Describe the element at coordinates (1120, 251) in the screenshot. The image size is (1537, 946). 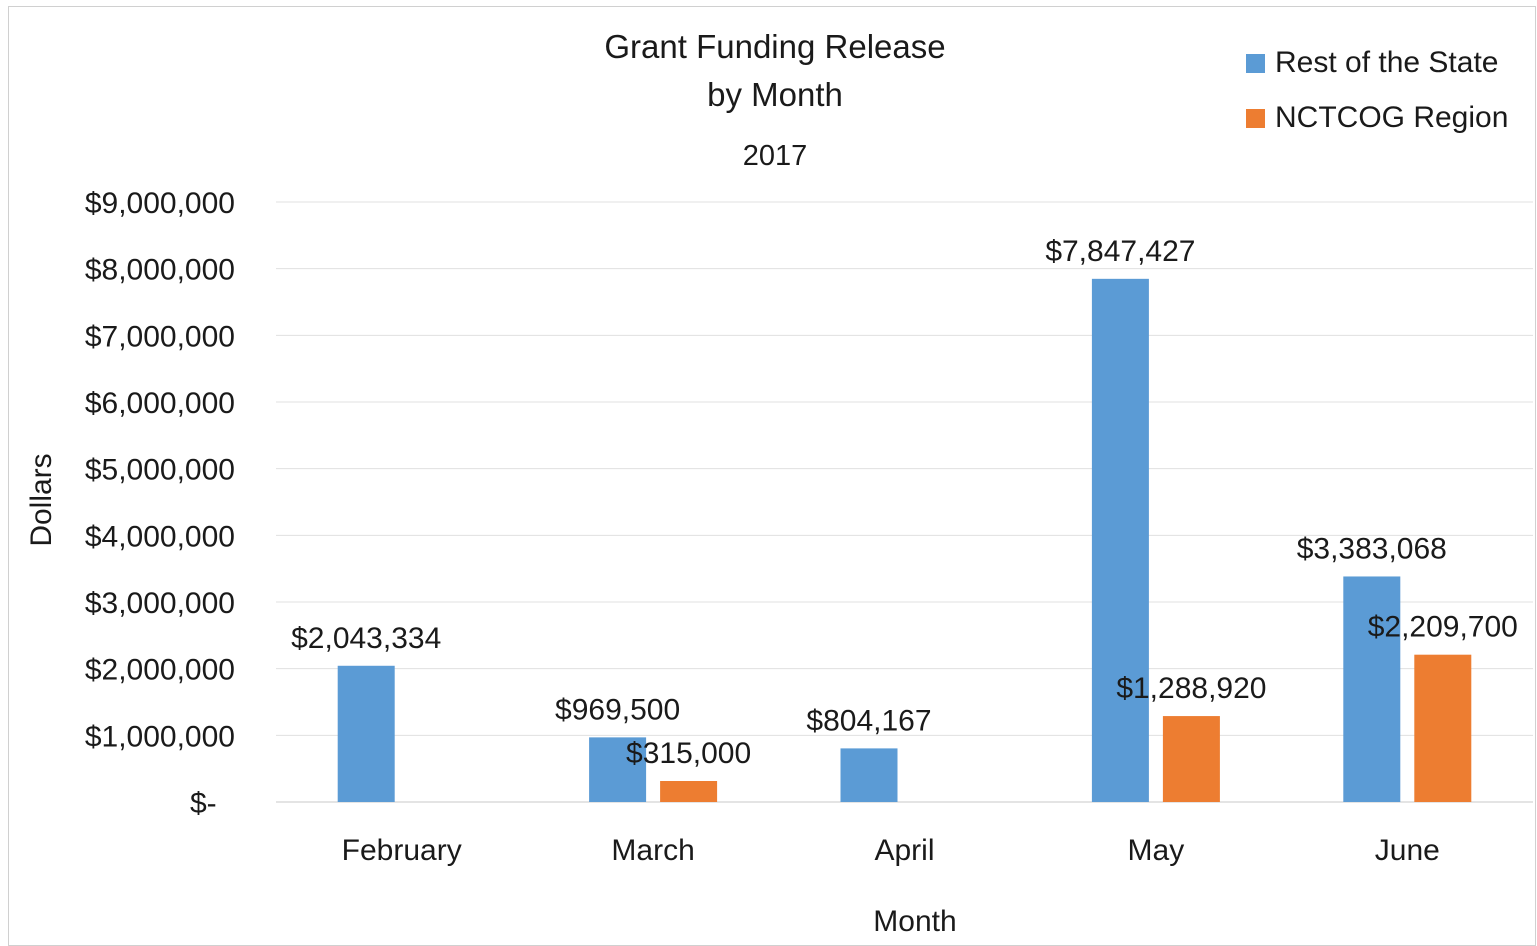
I see `data-label: $7,847,427` at that location.